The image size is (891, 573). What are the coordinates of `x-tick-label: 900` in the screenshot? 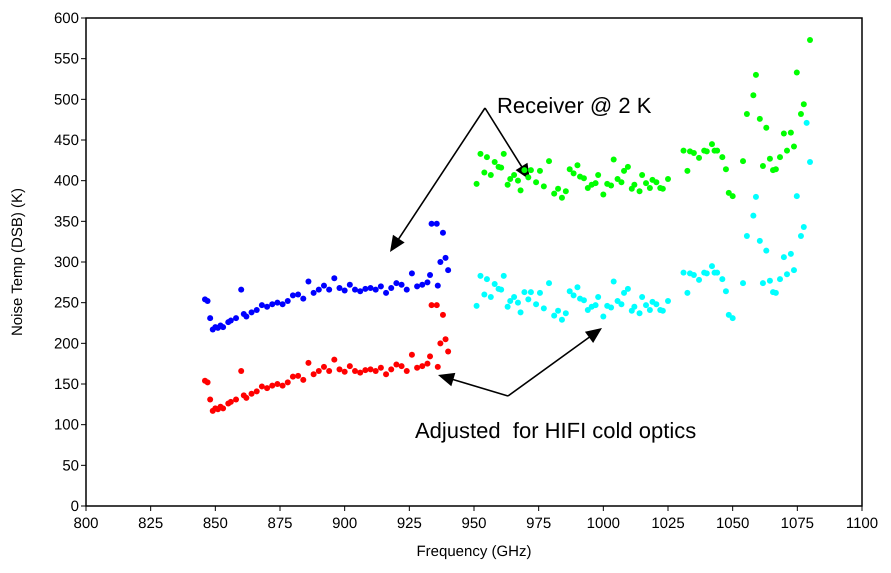 It's located at (345, 523).